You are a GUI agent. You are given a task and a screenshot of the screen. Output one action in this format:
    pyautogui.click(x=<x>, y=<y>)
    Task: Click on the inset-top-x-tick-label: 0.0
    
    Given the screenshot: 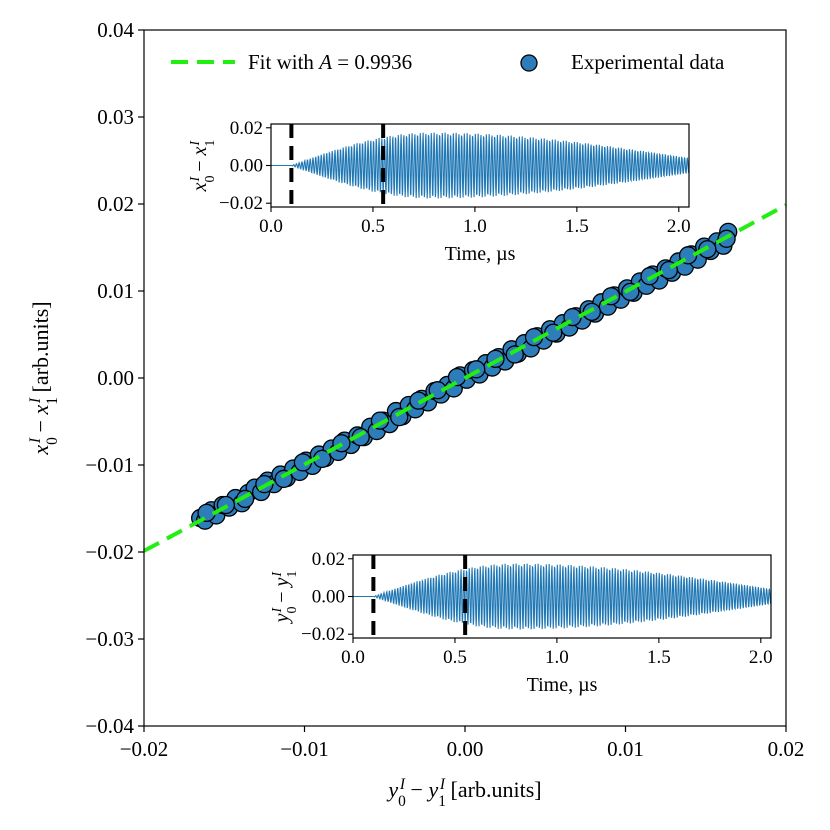 What is the action you would take?
    pyautogui.click(x=271, y=226)
    